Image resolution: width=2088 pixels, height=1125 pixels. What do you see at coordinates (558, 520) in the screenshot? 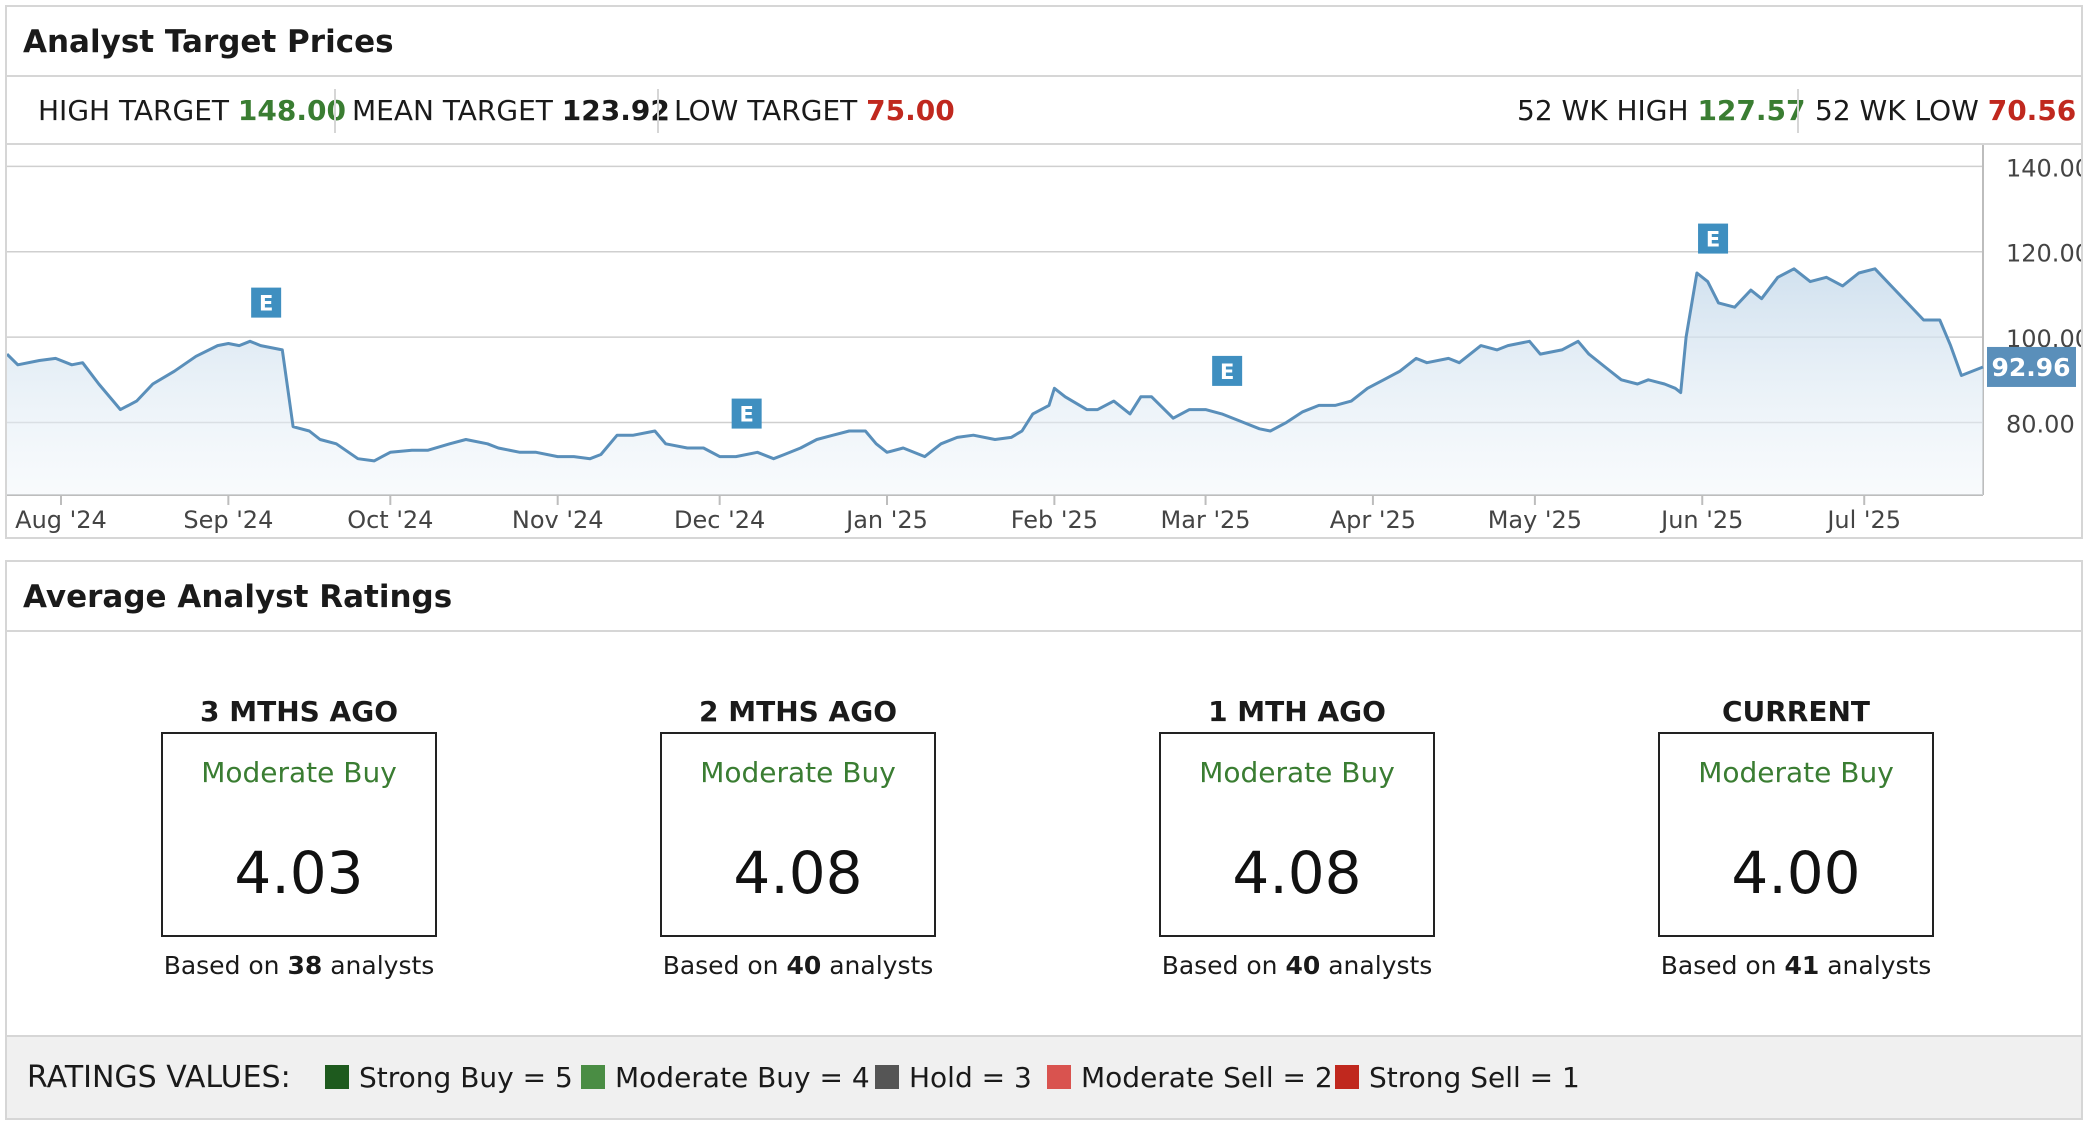
I see `x-tick-label: Nov '24` at bounding box center [558, 520].